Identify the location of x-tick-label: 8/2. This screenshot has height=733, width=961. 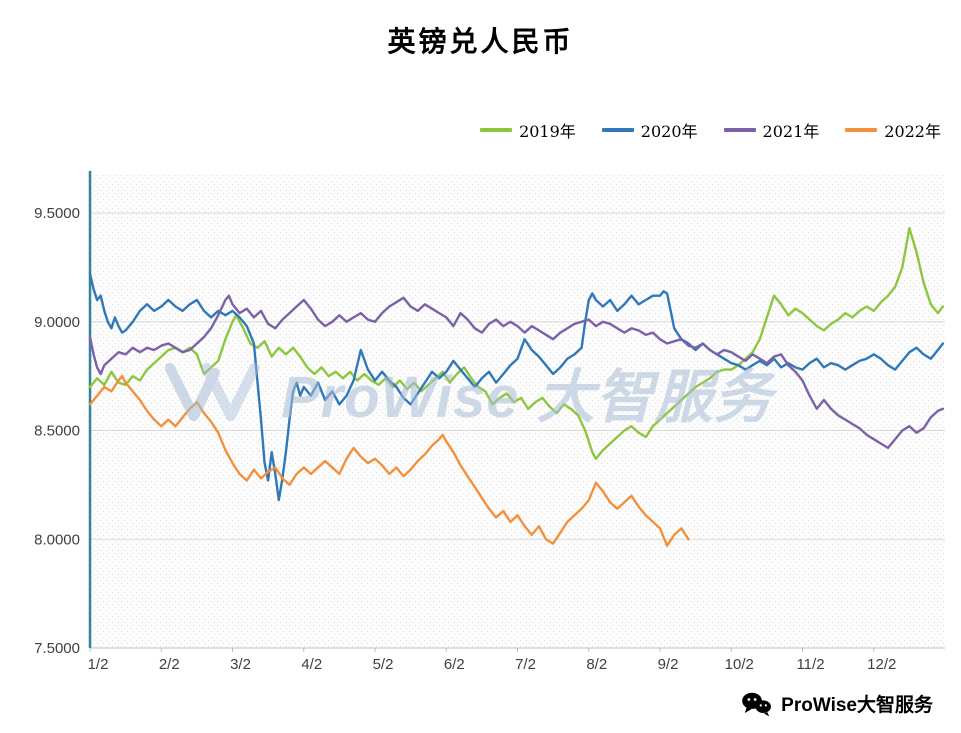
(596, 664).